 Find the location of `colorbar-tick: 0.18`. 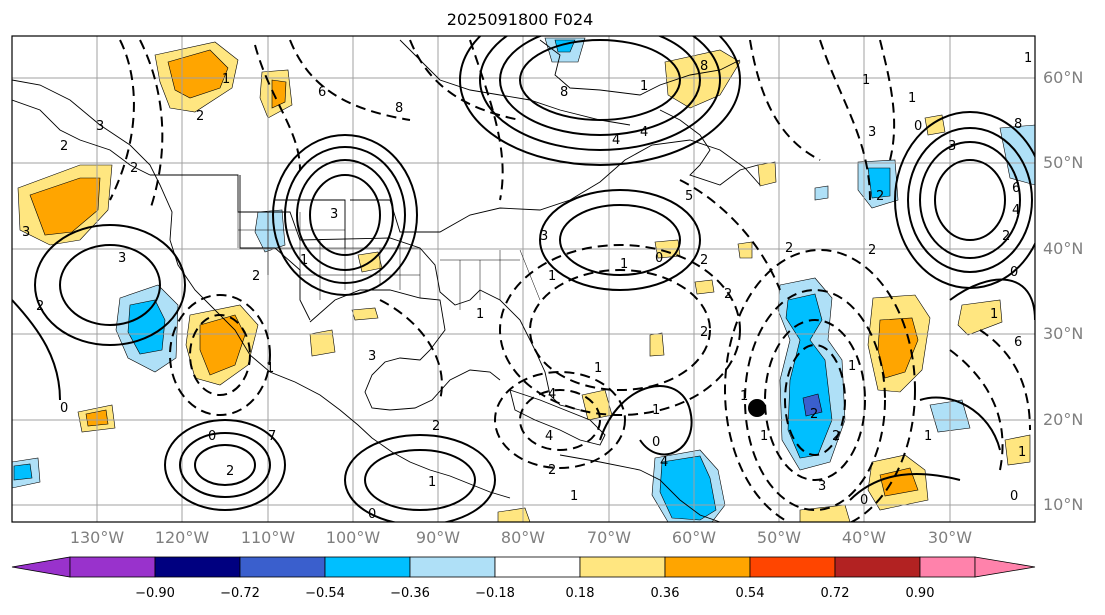

colorbar-tick: 0.18 is located at coordinates (580, 593).